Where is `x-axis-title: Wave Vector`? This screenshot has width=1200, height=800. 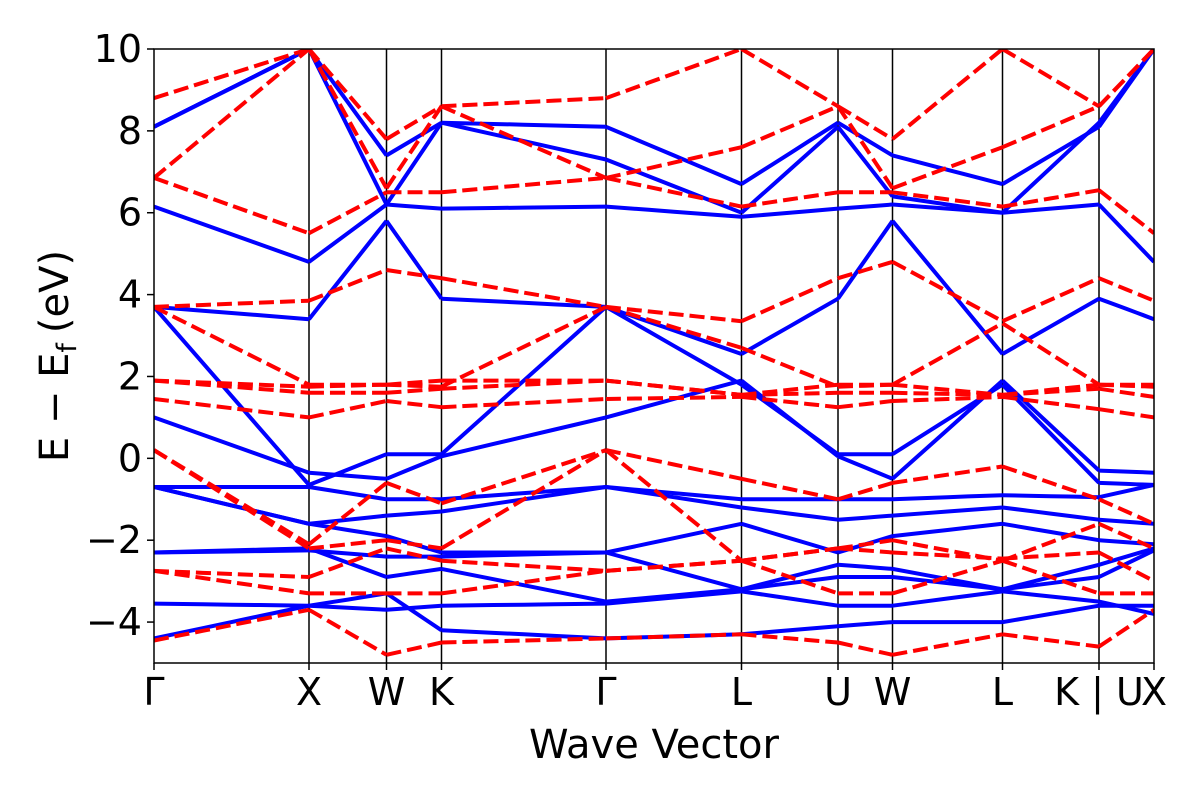
x-axis-title: Wave Vector is located at coordinates (654, 745).